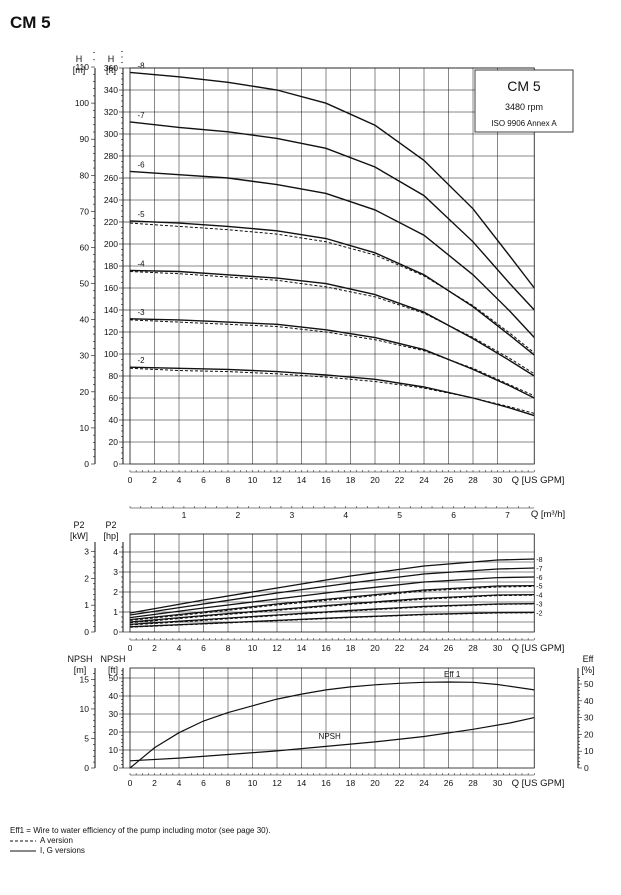 The width and height of the screenshot is (621, 895). Describe the element at coordinates (302, 648) in the screenshot. I see `power-gpm-tick-label: 14` at that location.